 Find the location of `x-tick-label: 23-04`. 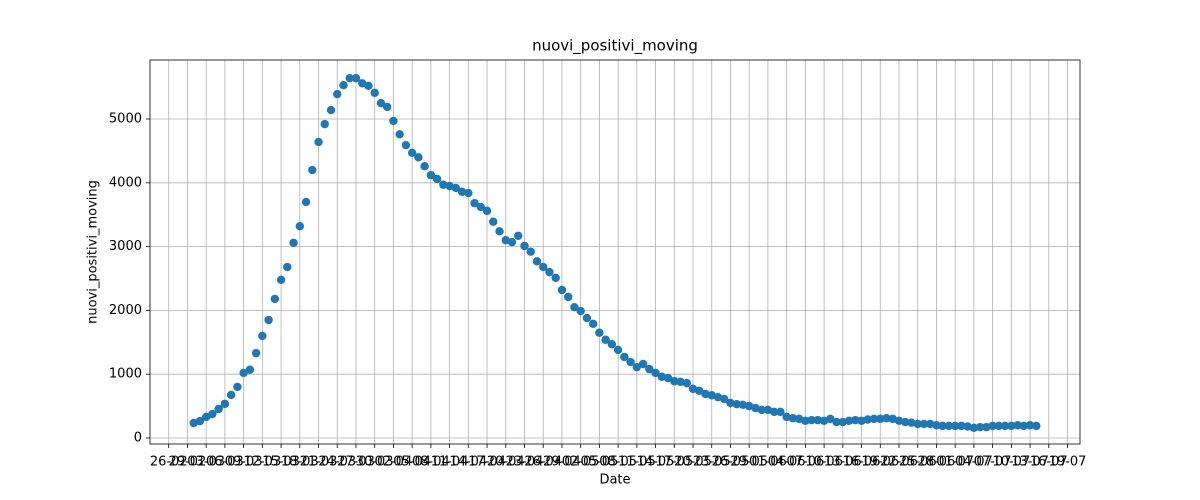

x-tick-label: 23-04 is located at coordinates (525, 462).